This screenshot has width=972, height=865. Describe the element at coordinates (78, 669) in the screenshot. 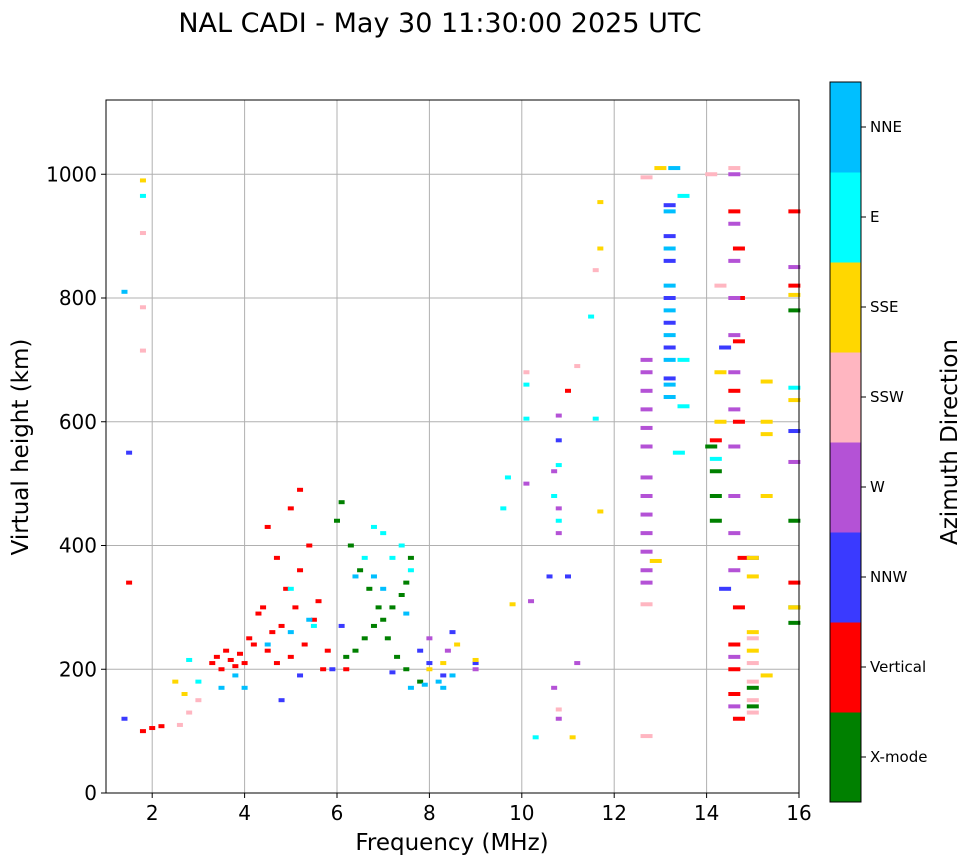

I see `y-tick-label: 200` at that location.